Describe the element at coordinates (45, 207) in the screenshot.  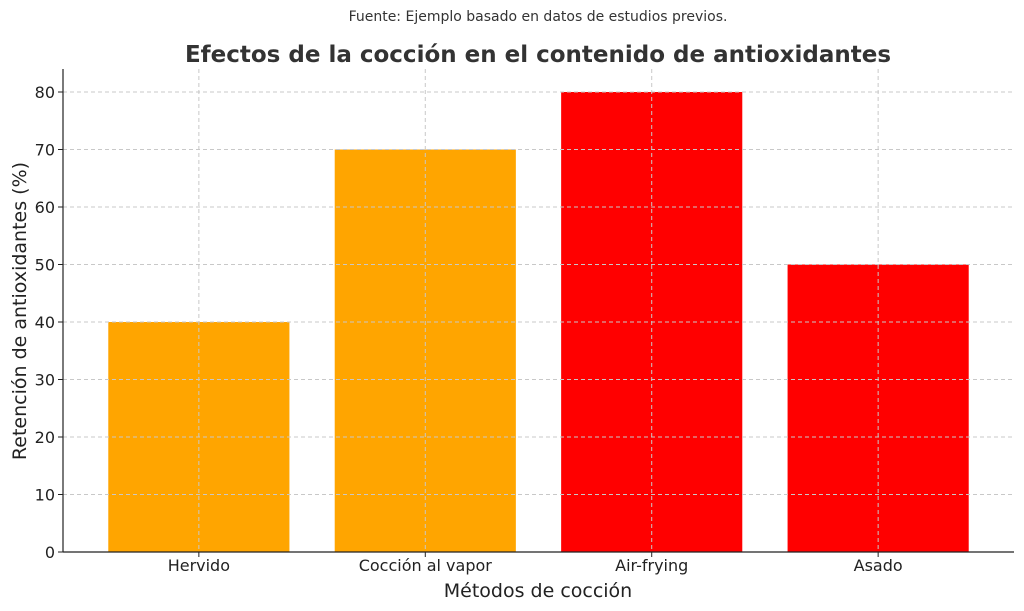
I see `y-tick-label: 60` at that location.